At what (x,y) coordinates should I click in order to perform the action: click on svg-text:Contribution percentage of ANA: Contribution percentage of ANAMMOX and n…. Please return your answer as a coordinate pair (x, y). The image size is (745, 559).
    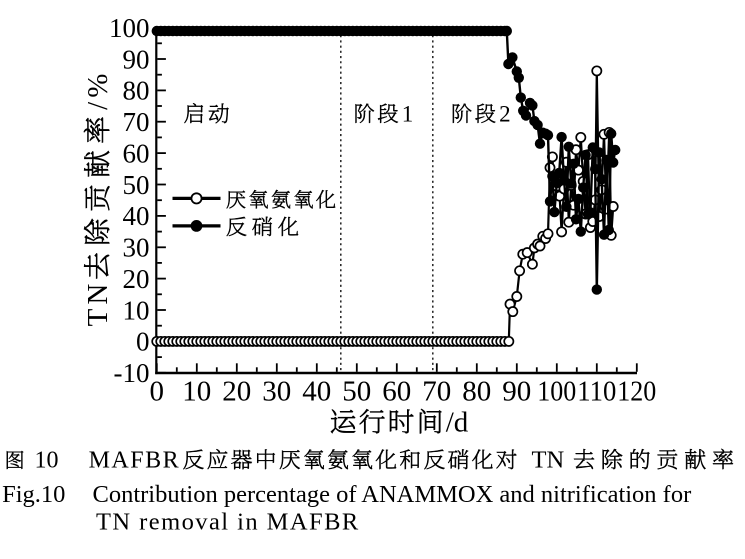
    Looking at the image, I should click on (392, 494).